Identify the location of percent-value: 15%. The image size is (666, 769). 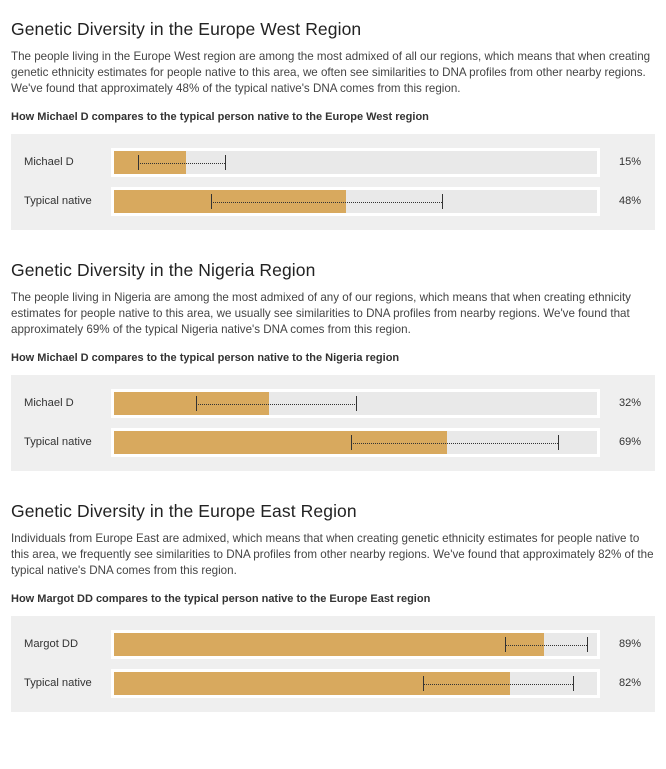
(629, 162).